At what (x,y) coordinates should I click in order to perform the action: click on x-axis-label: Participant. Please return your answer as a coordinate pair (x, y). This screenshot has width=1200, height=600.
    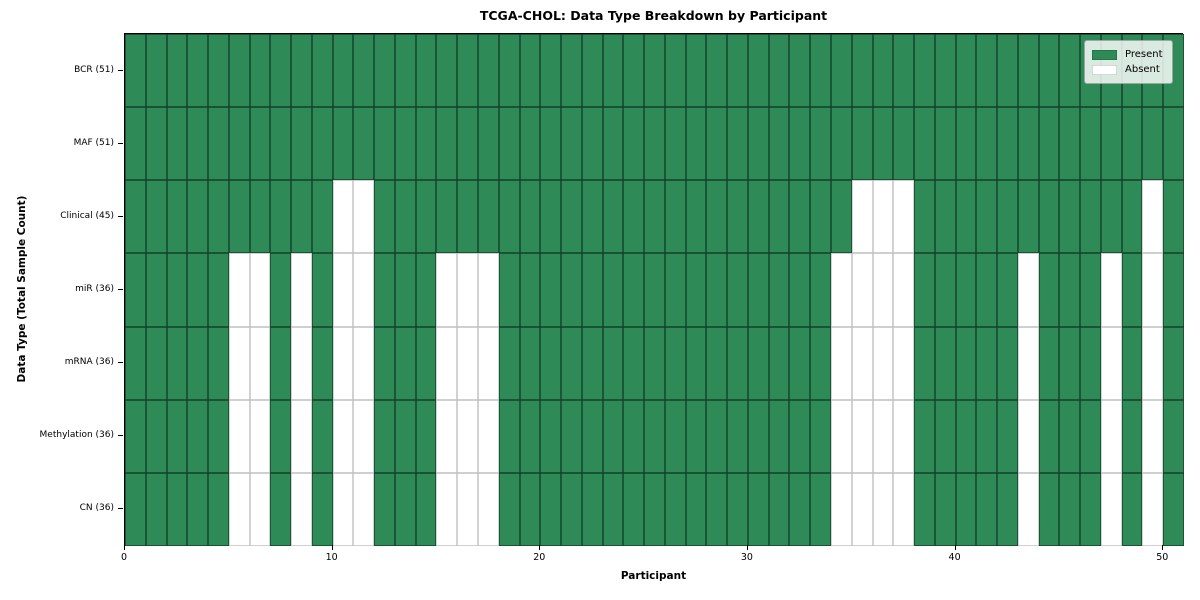
    Looking at the image, I should click on (653, 576).